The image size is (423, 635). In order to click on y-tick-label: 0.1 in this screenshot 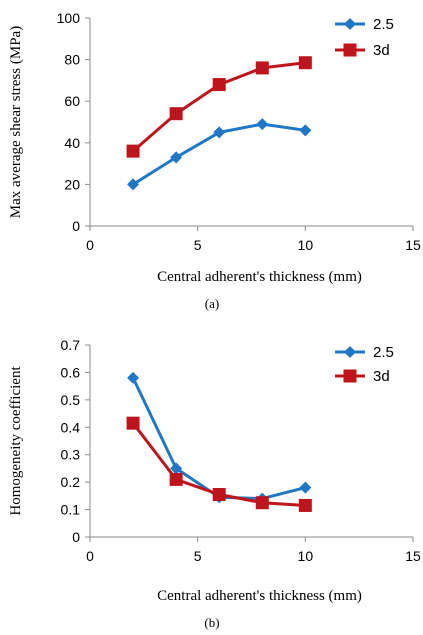, I will do `click(71, 510)`.